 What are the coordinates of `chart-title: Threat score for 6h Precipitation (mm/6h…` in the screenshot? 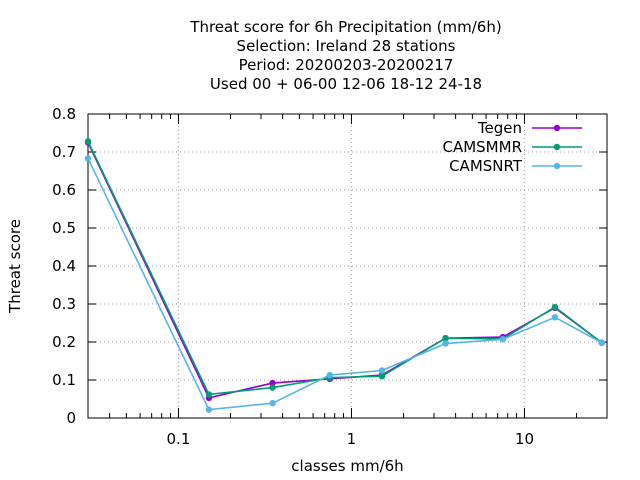 It's located at (345, 55).